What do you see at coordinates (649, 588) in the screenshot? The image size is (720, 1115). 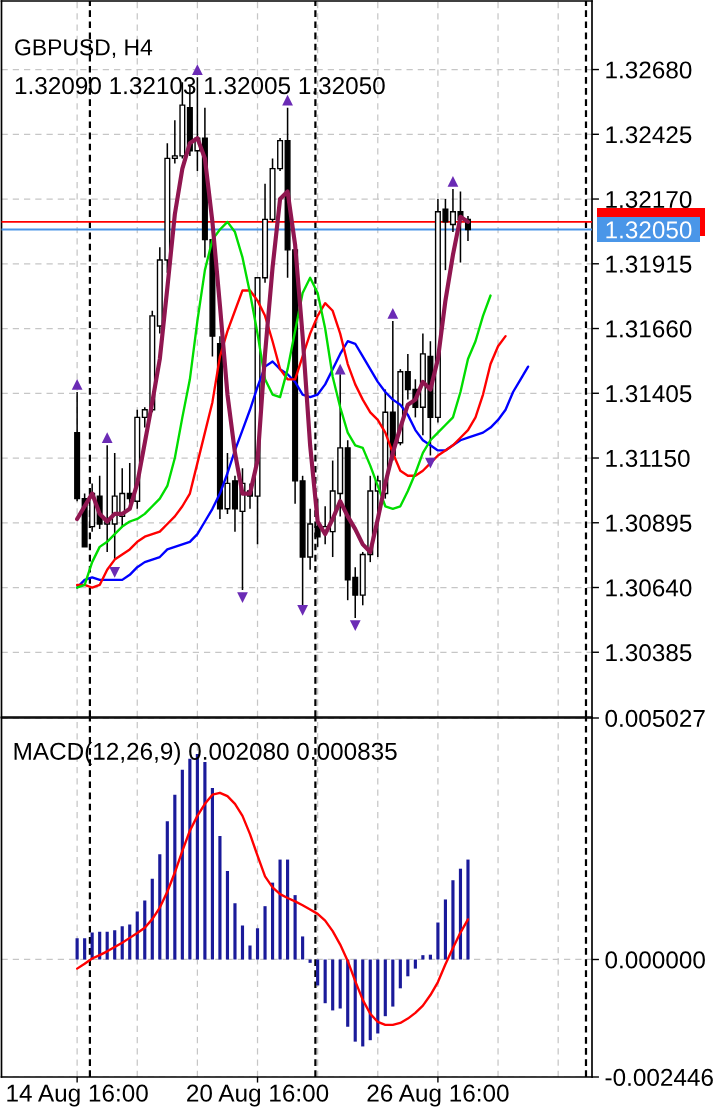 I see `y-tick-label: 1.30640` at bounding box center [649, 588].